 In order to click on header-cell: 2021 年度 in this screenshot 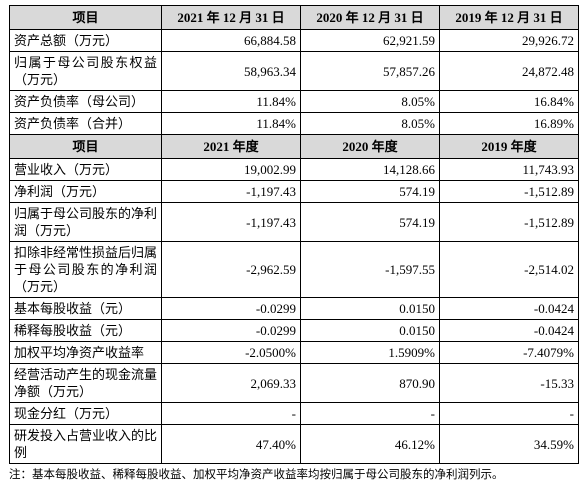, I will do `click(231, 146)`.